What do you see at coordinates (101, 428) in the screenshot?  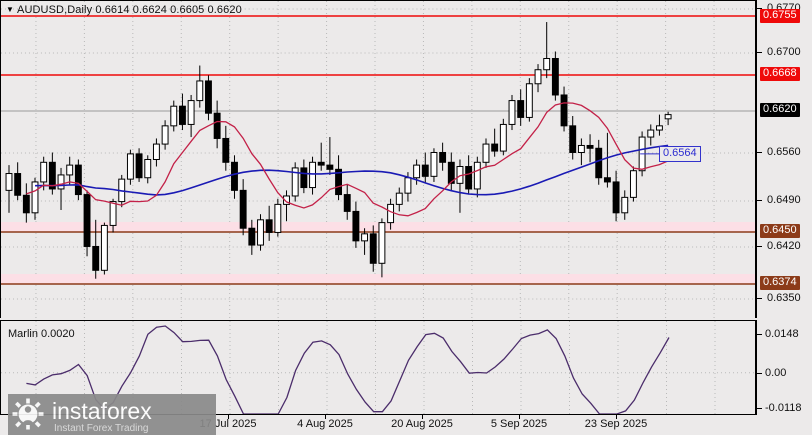 I see `watermark-tagline: Instant Forex Trading` at bounding box center [101, 428].